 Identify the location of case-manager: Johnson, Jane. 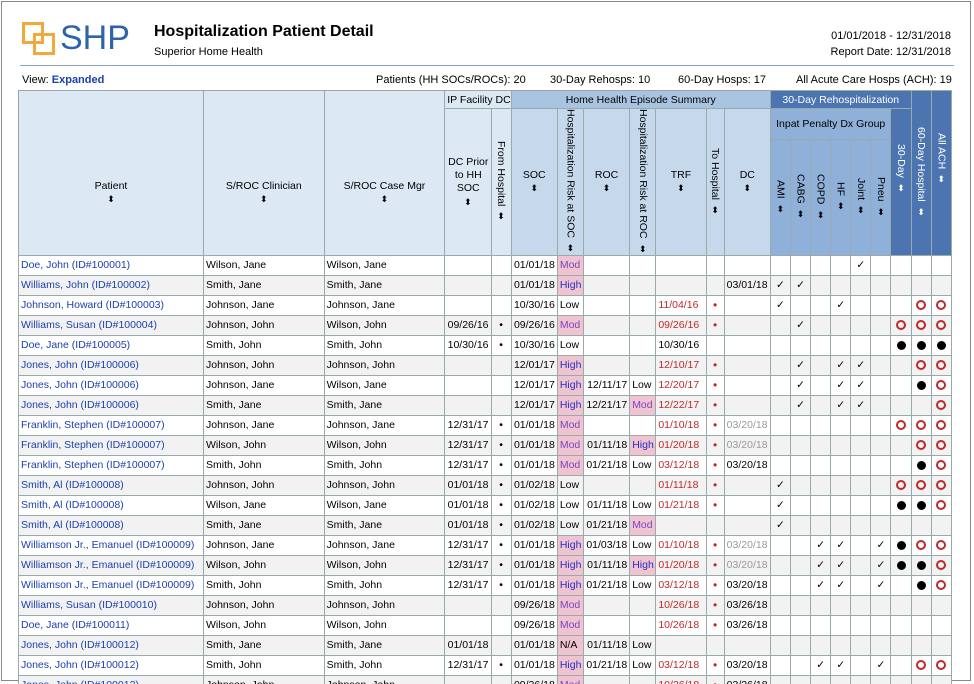
(384, 305).